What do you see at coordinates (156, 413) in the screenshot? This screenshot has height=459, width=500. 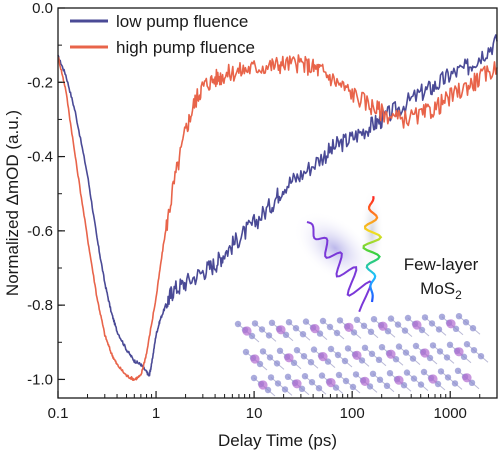 I see `x-tick-label: 1` at bounding box center [156, 413].